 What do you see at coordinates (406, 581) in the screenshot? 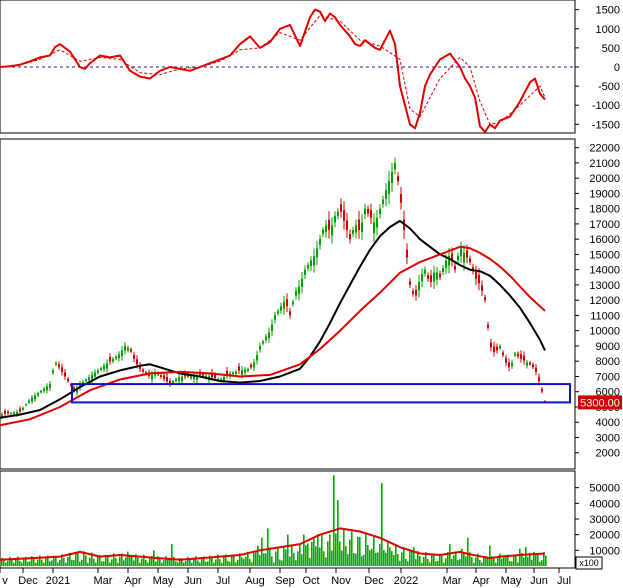
I see `x-axis-tick-label: 2022` at bounding box center [406, 581].